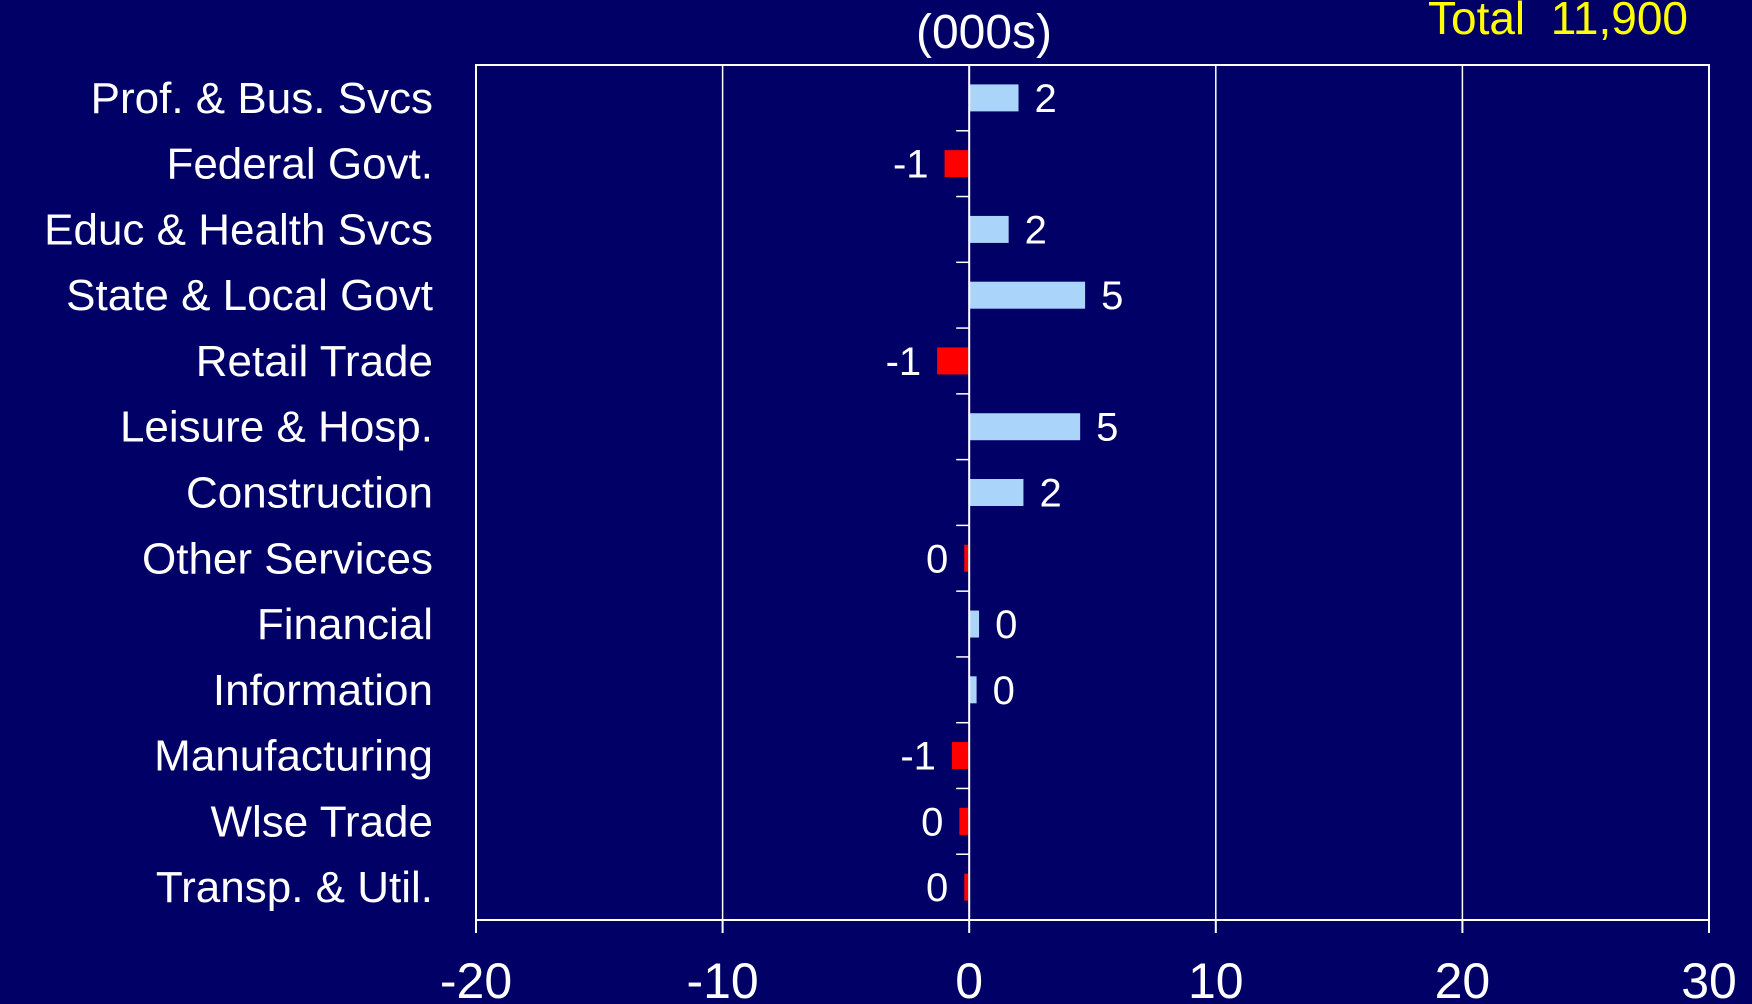 The height and width of the screenshot is (1004, 1752). Describe the element at coordinates (1558, 22) in the screenshot. I see `total-label: Total 11,900` at that location.